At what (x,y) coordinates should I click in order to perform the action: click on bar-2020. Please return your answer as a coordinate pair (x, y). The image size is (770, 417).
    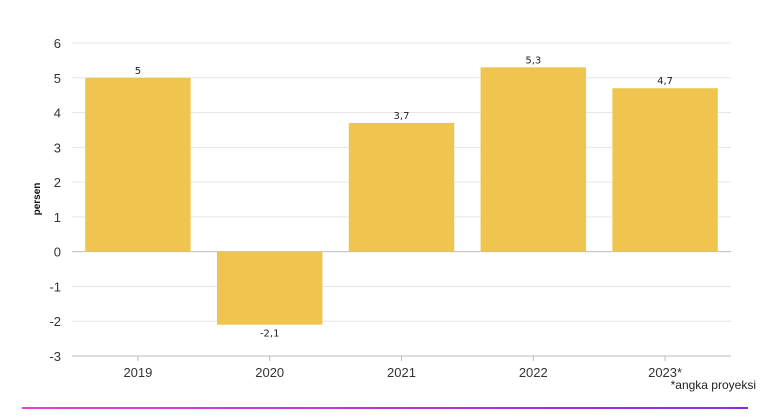
    Looking at the image, I should click on (269, 288).